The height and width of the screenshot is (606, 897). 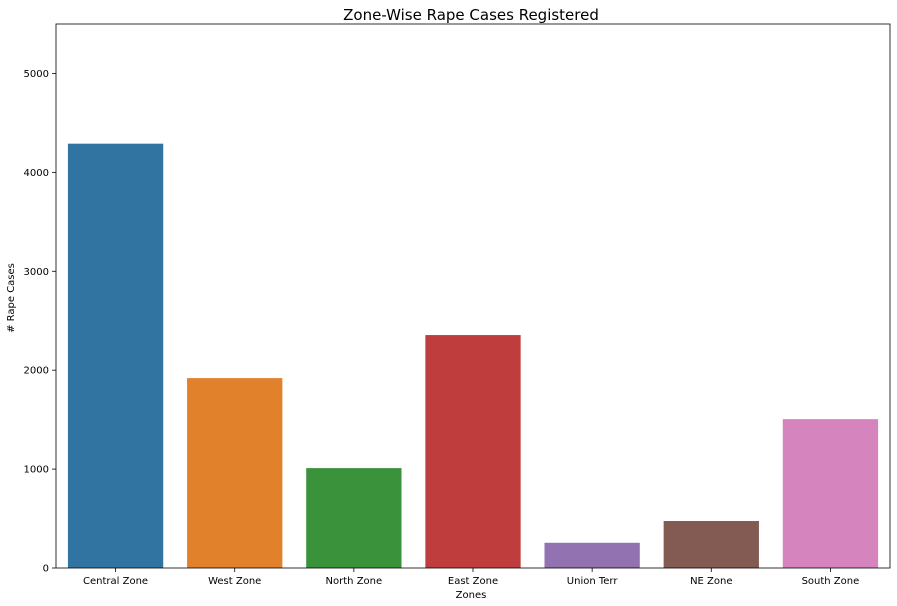 I want to click on y-tick-label: 4000, so click(x=36, y=173).